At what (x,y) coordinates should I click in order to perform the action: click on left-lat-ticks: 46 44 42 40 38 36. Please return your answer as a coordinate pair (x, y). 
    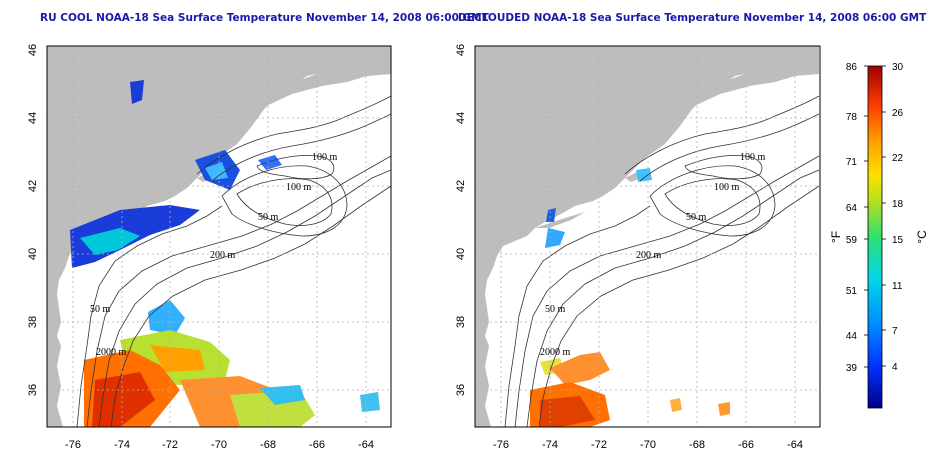
    Looking at the image, I should click on (33, 220).